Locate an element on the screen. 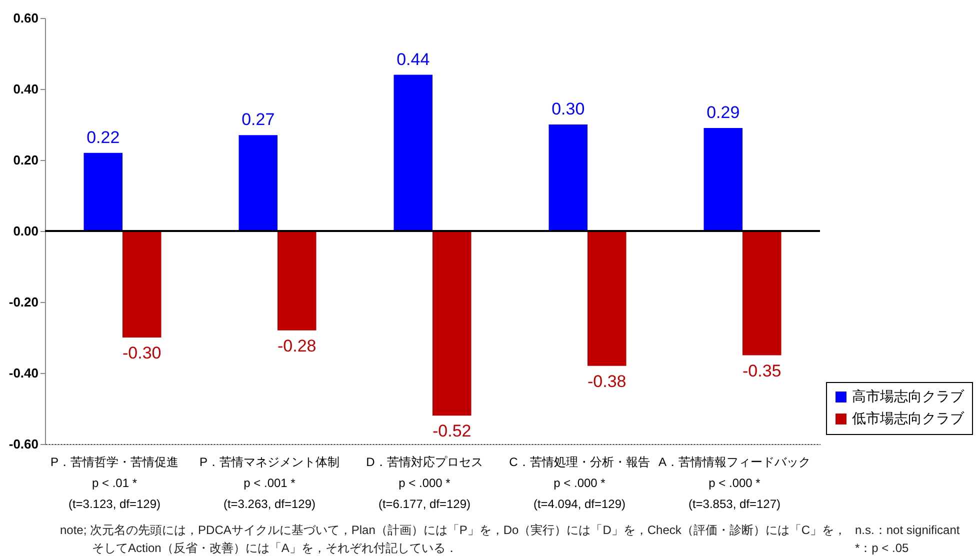  text: そしてAction（反省・改善）には「A」を，それぞれ付記している． is located at coordinates (275, 548).